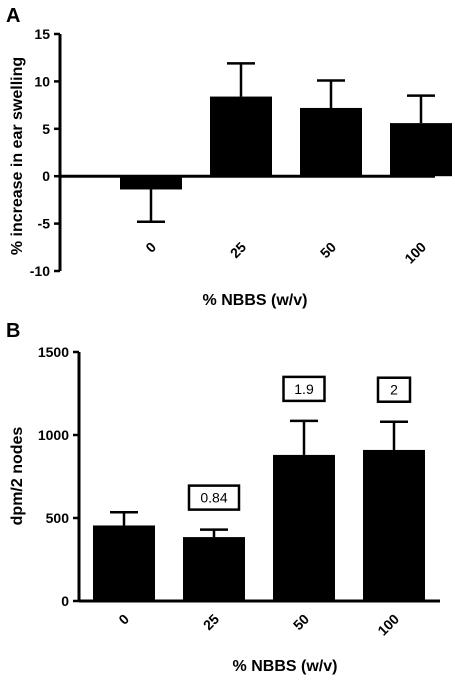 This screenshot has width=455, height=687. What do you see at coordinates (46, 129) in the screenshot?
I see `panel-a-y-tick-label: 5` at bounding box center [46, 129].